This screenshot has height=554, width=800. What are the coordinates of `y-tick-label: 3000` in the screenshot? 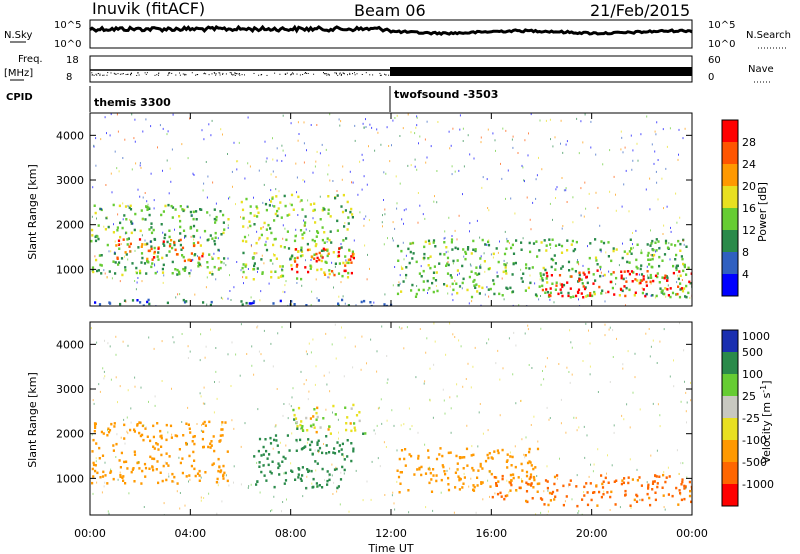 It's located at (70, 389).